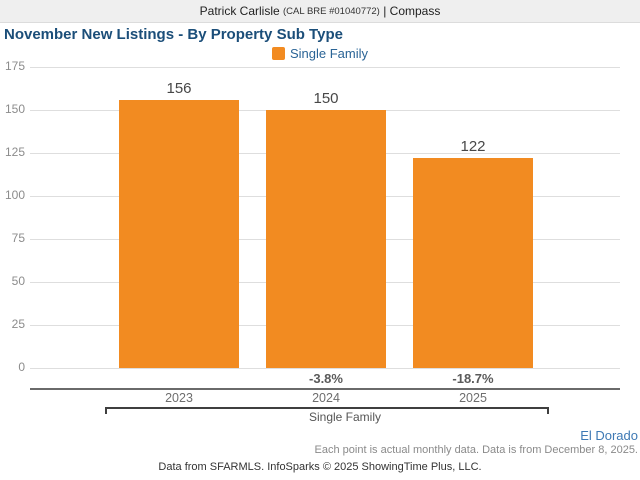  I want to click on legend-label: Single Family, so click(329, 53).